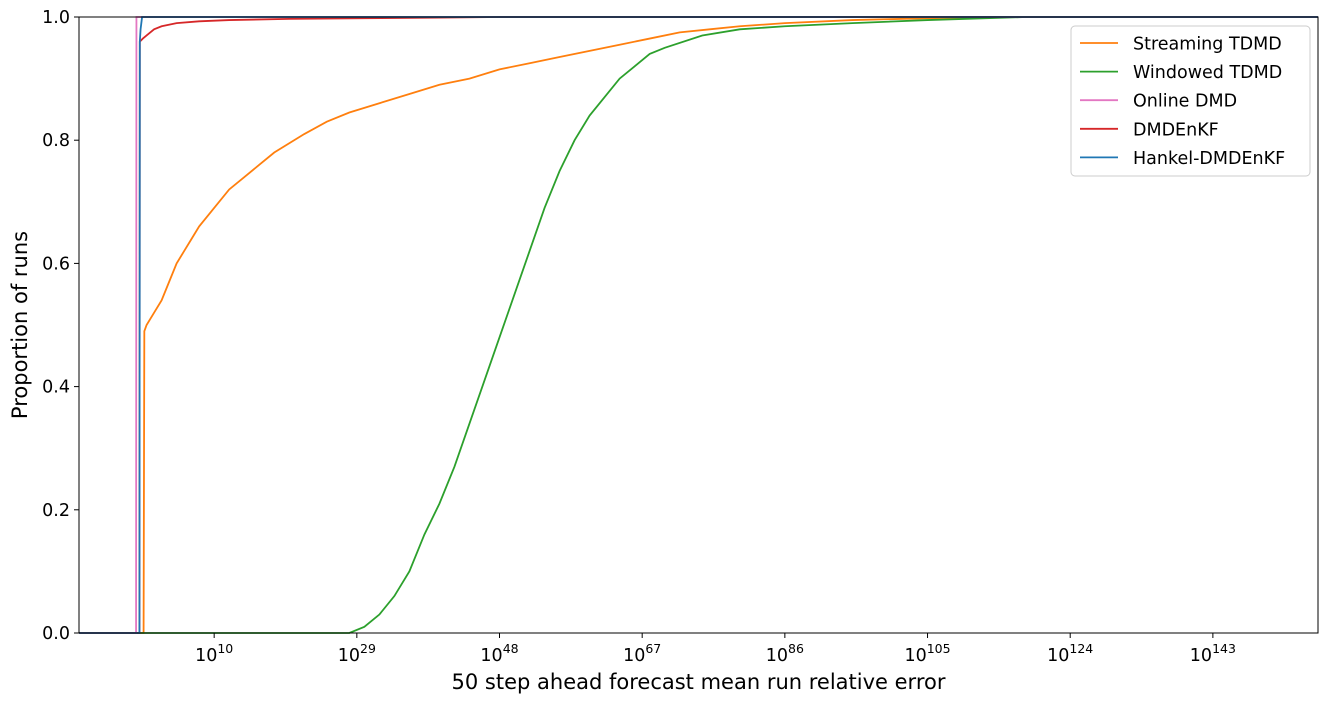 The height and width of the screenshot is (703, 1329). I want to click on legend-frame, so click(1190, 101).